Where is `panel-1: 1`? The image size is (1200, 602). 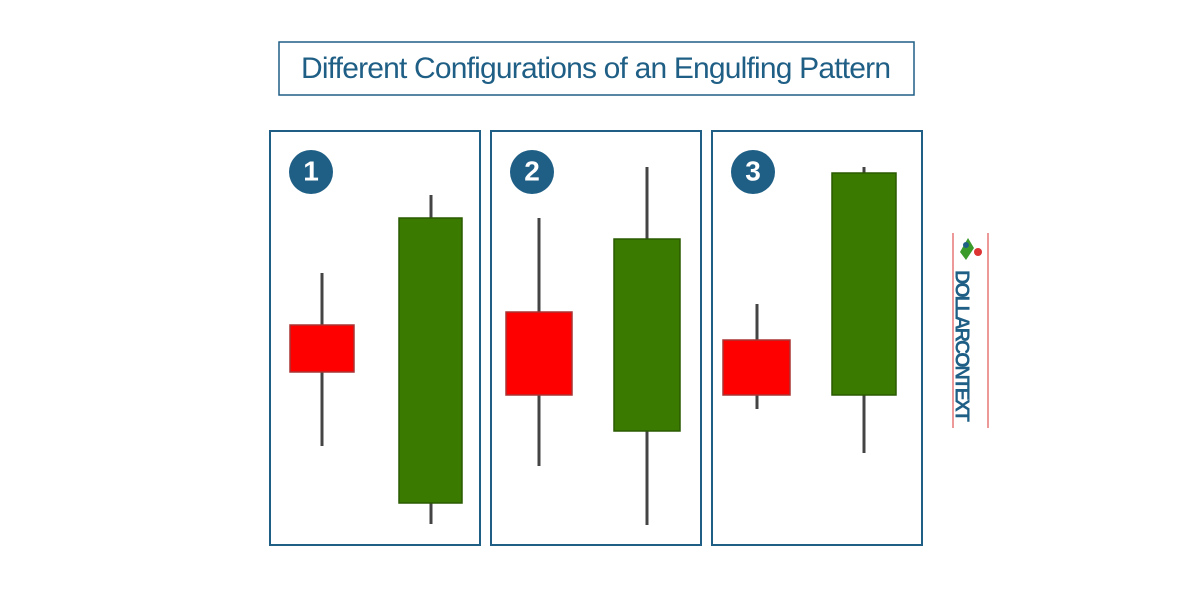
panel-1: 1 is located at coordinates (375, 338).